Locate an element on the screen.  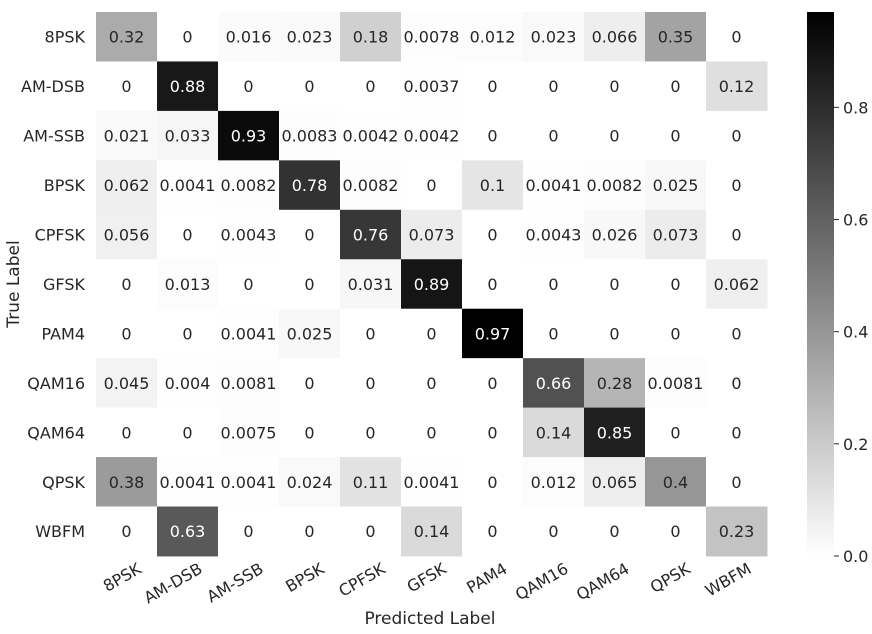
colorbar-ticks: 0.0 0.2 0.4 0.6 0.8 is located at coordinates (851, 332).